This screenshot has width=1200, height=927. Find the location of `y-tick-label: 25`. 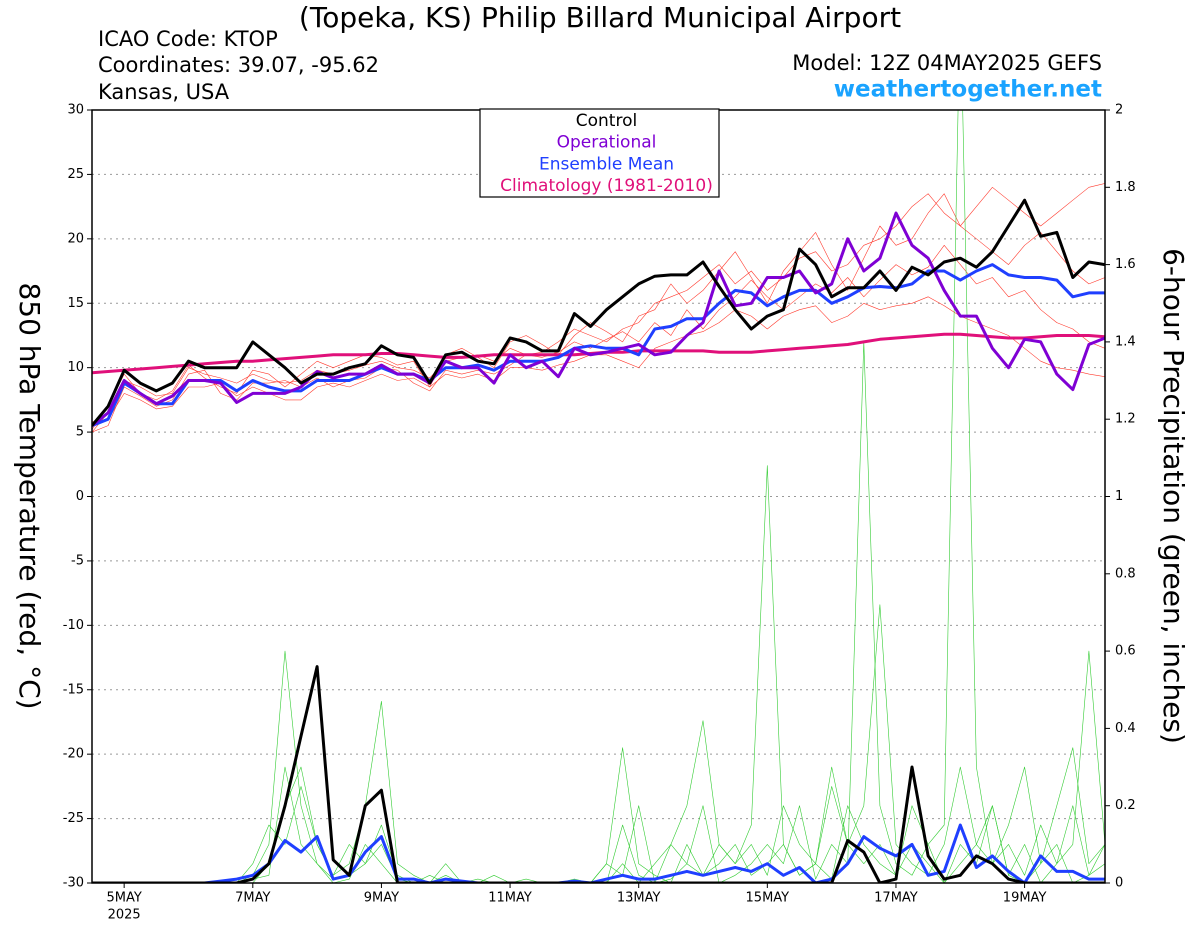

y-tick-label: 25 is located at coordinates (75, 174).